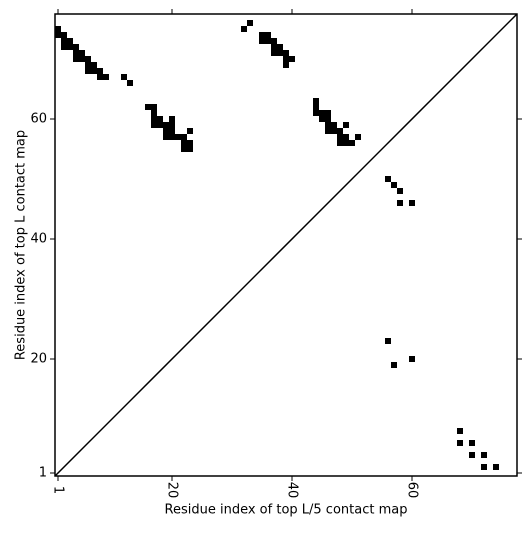 The height and width of the screenshot is (535, 531). Describe the element at coordinates (286, 510) in the screenshot. I see `x-axis-label: Residue index of top L/5 contact map` at that location.